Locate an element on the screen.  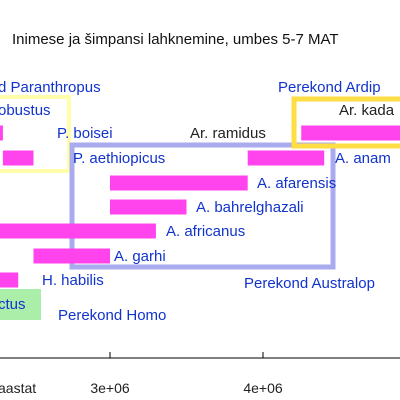
species-label-h-erectus: ctus is located at coordinates (13, 304).